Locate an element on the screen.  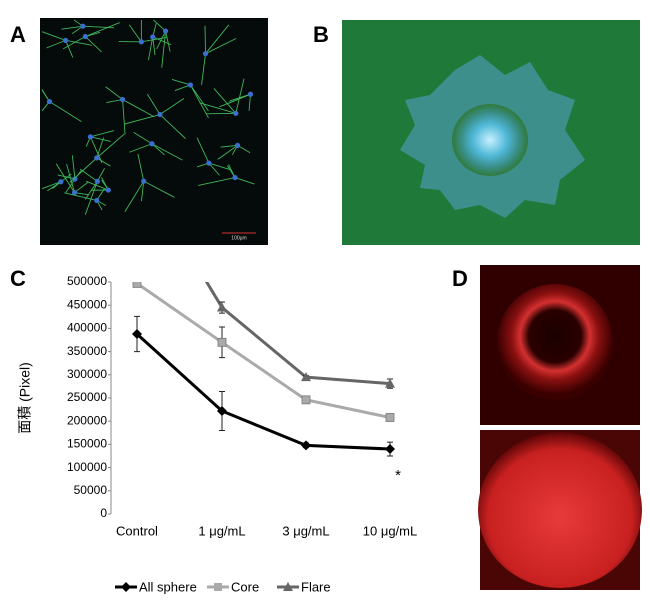
x-tick-label: 10 μg/mL is located at coordinates (390, 530).